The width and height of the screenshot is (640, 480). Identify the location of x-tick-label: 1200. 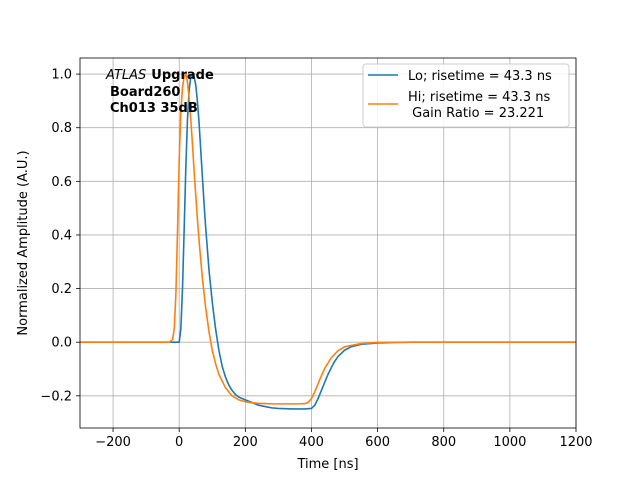
(575, 442).